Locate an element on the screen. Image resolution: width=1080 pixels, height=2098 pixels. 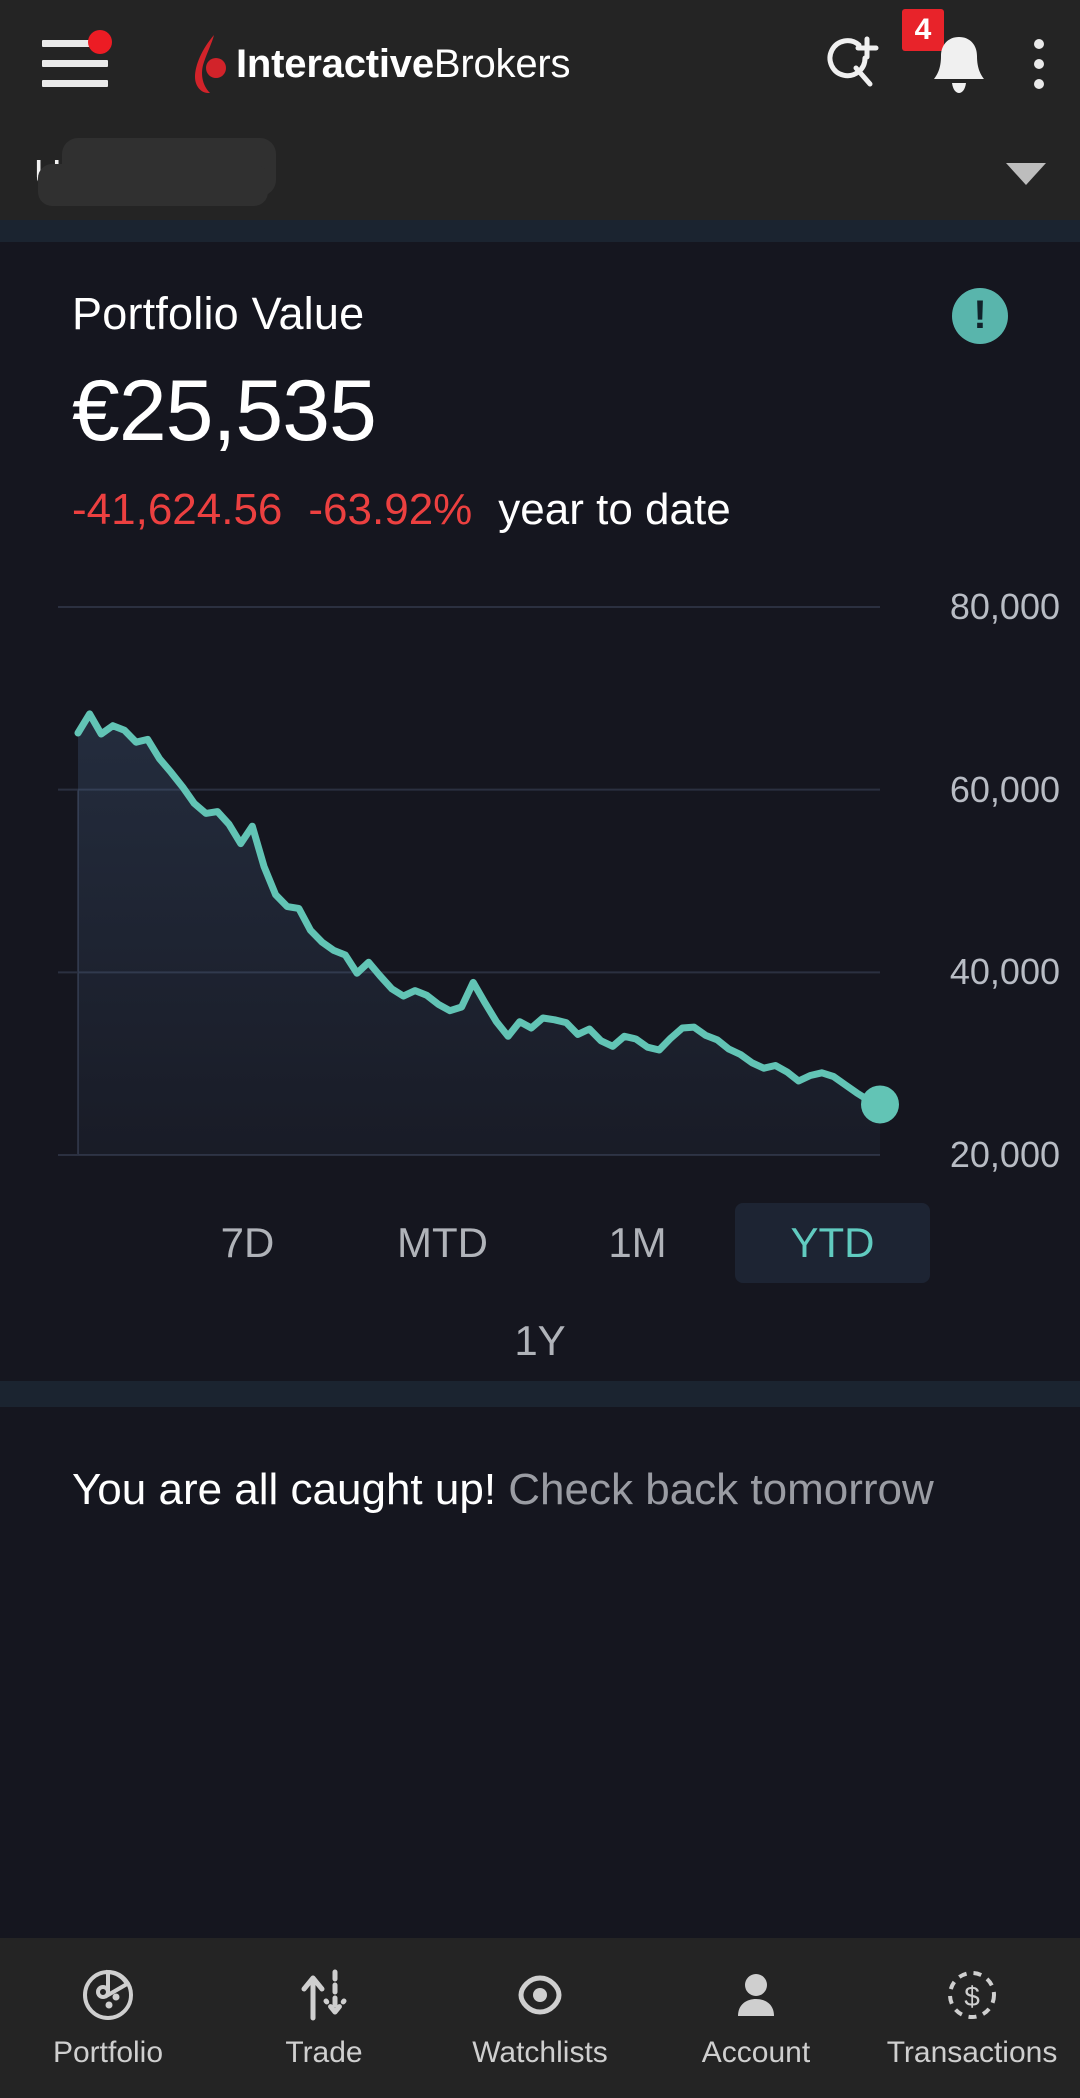
bell-icon is located at coordinates (959, 65).